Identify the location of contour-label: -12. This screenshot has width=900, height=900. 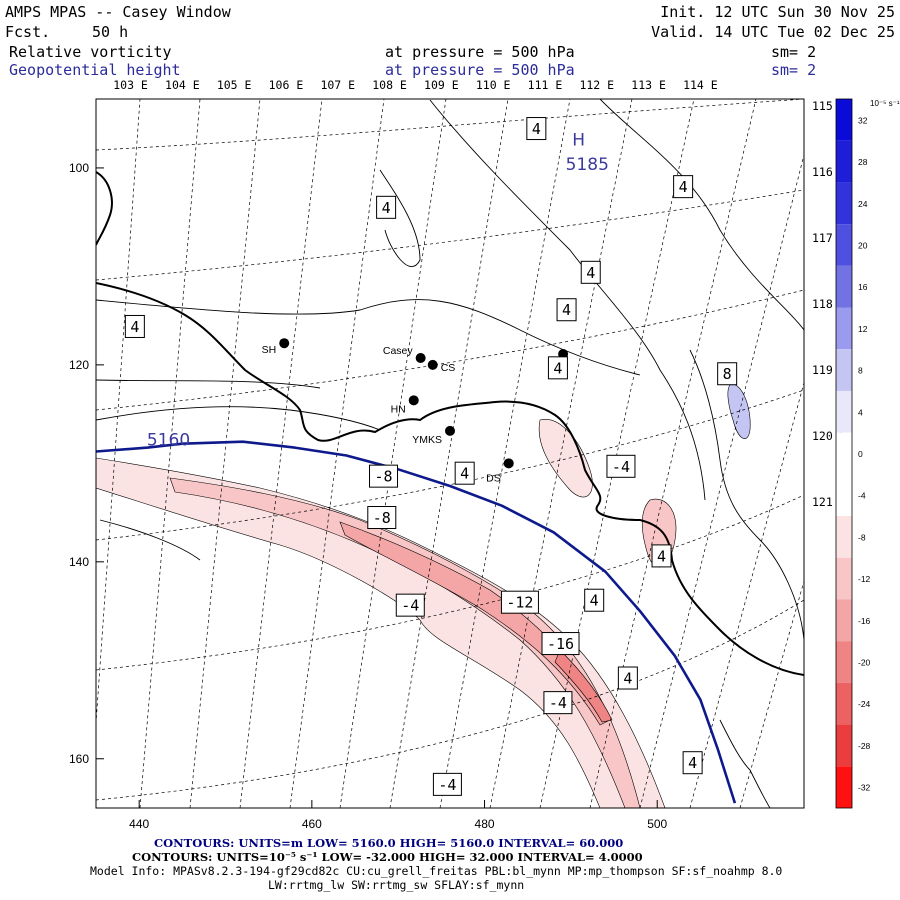
(519, 603).